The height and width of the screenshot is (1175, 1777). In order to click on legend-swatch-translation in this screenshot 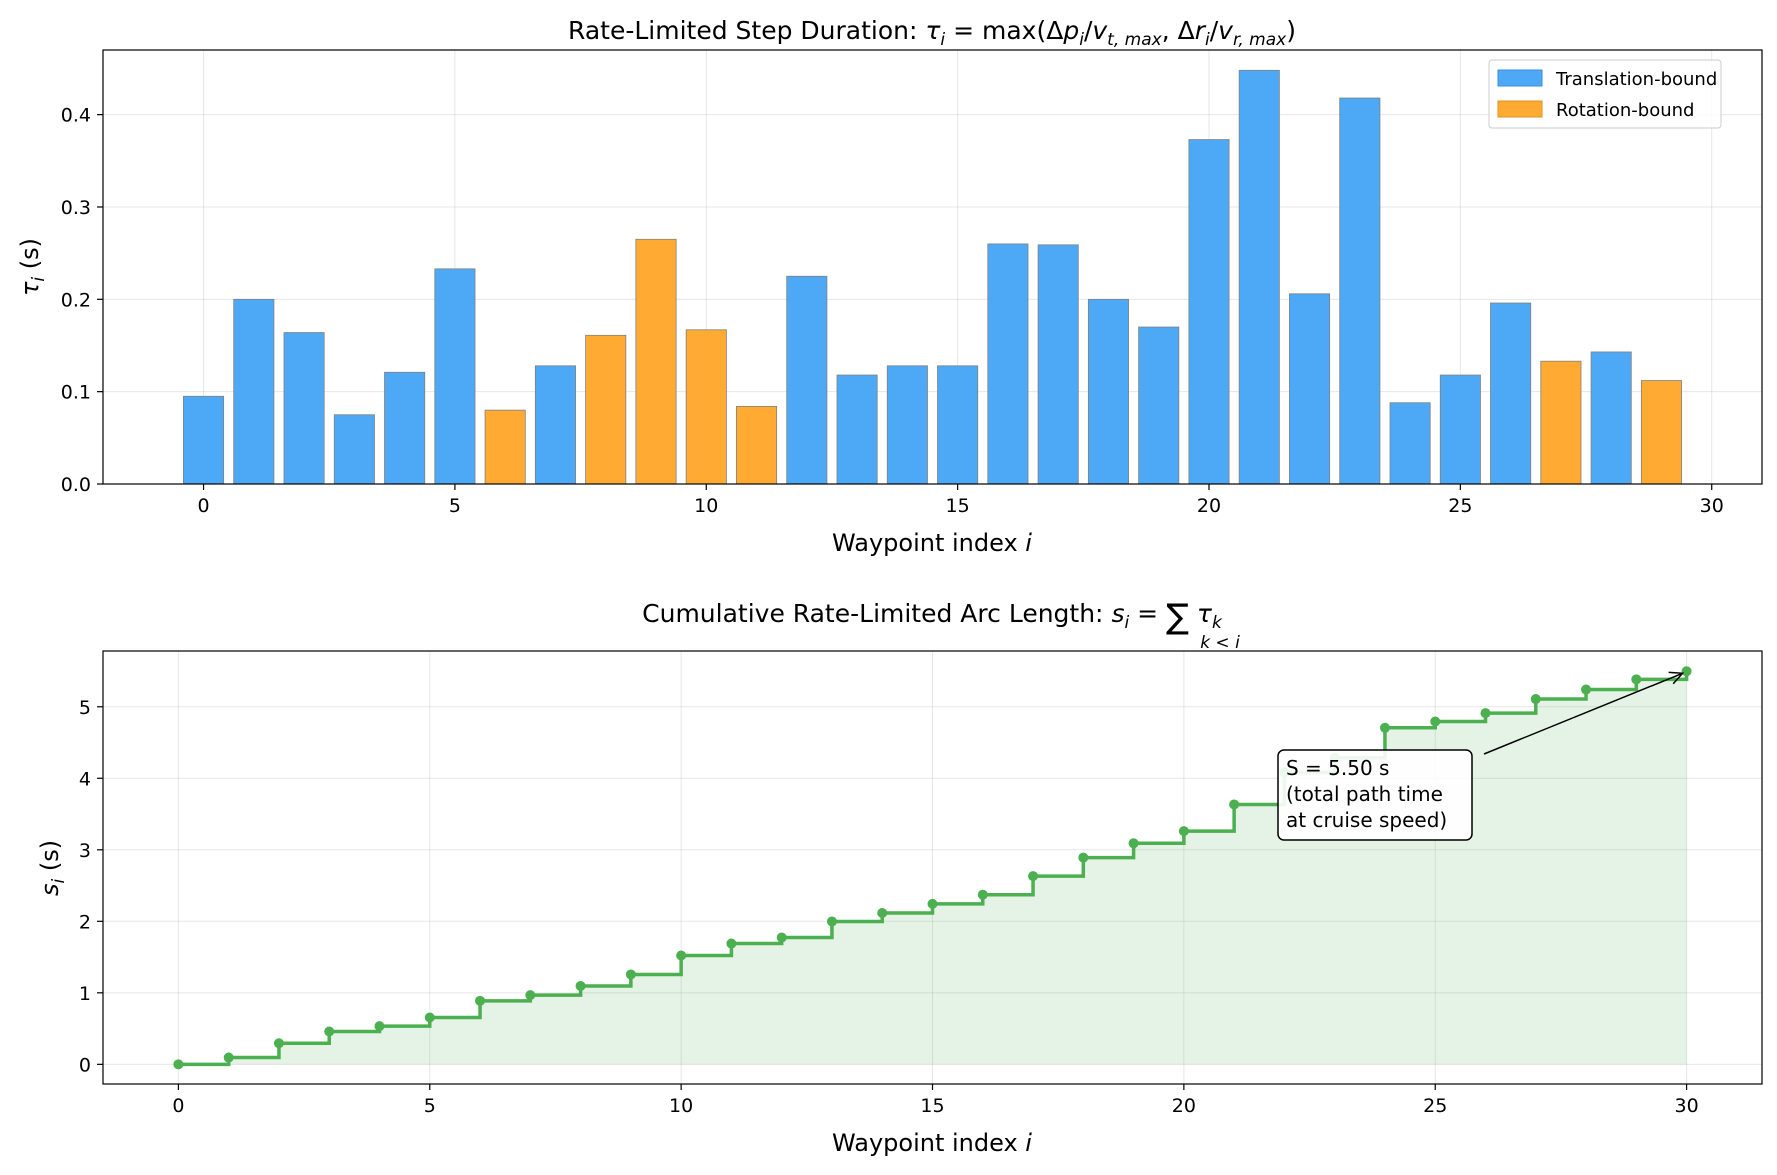, I will do `click(1520, 78)`.